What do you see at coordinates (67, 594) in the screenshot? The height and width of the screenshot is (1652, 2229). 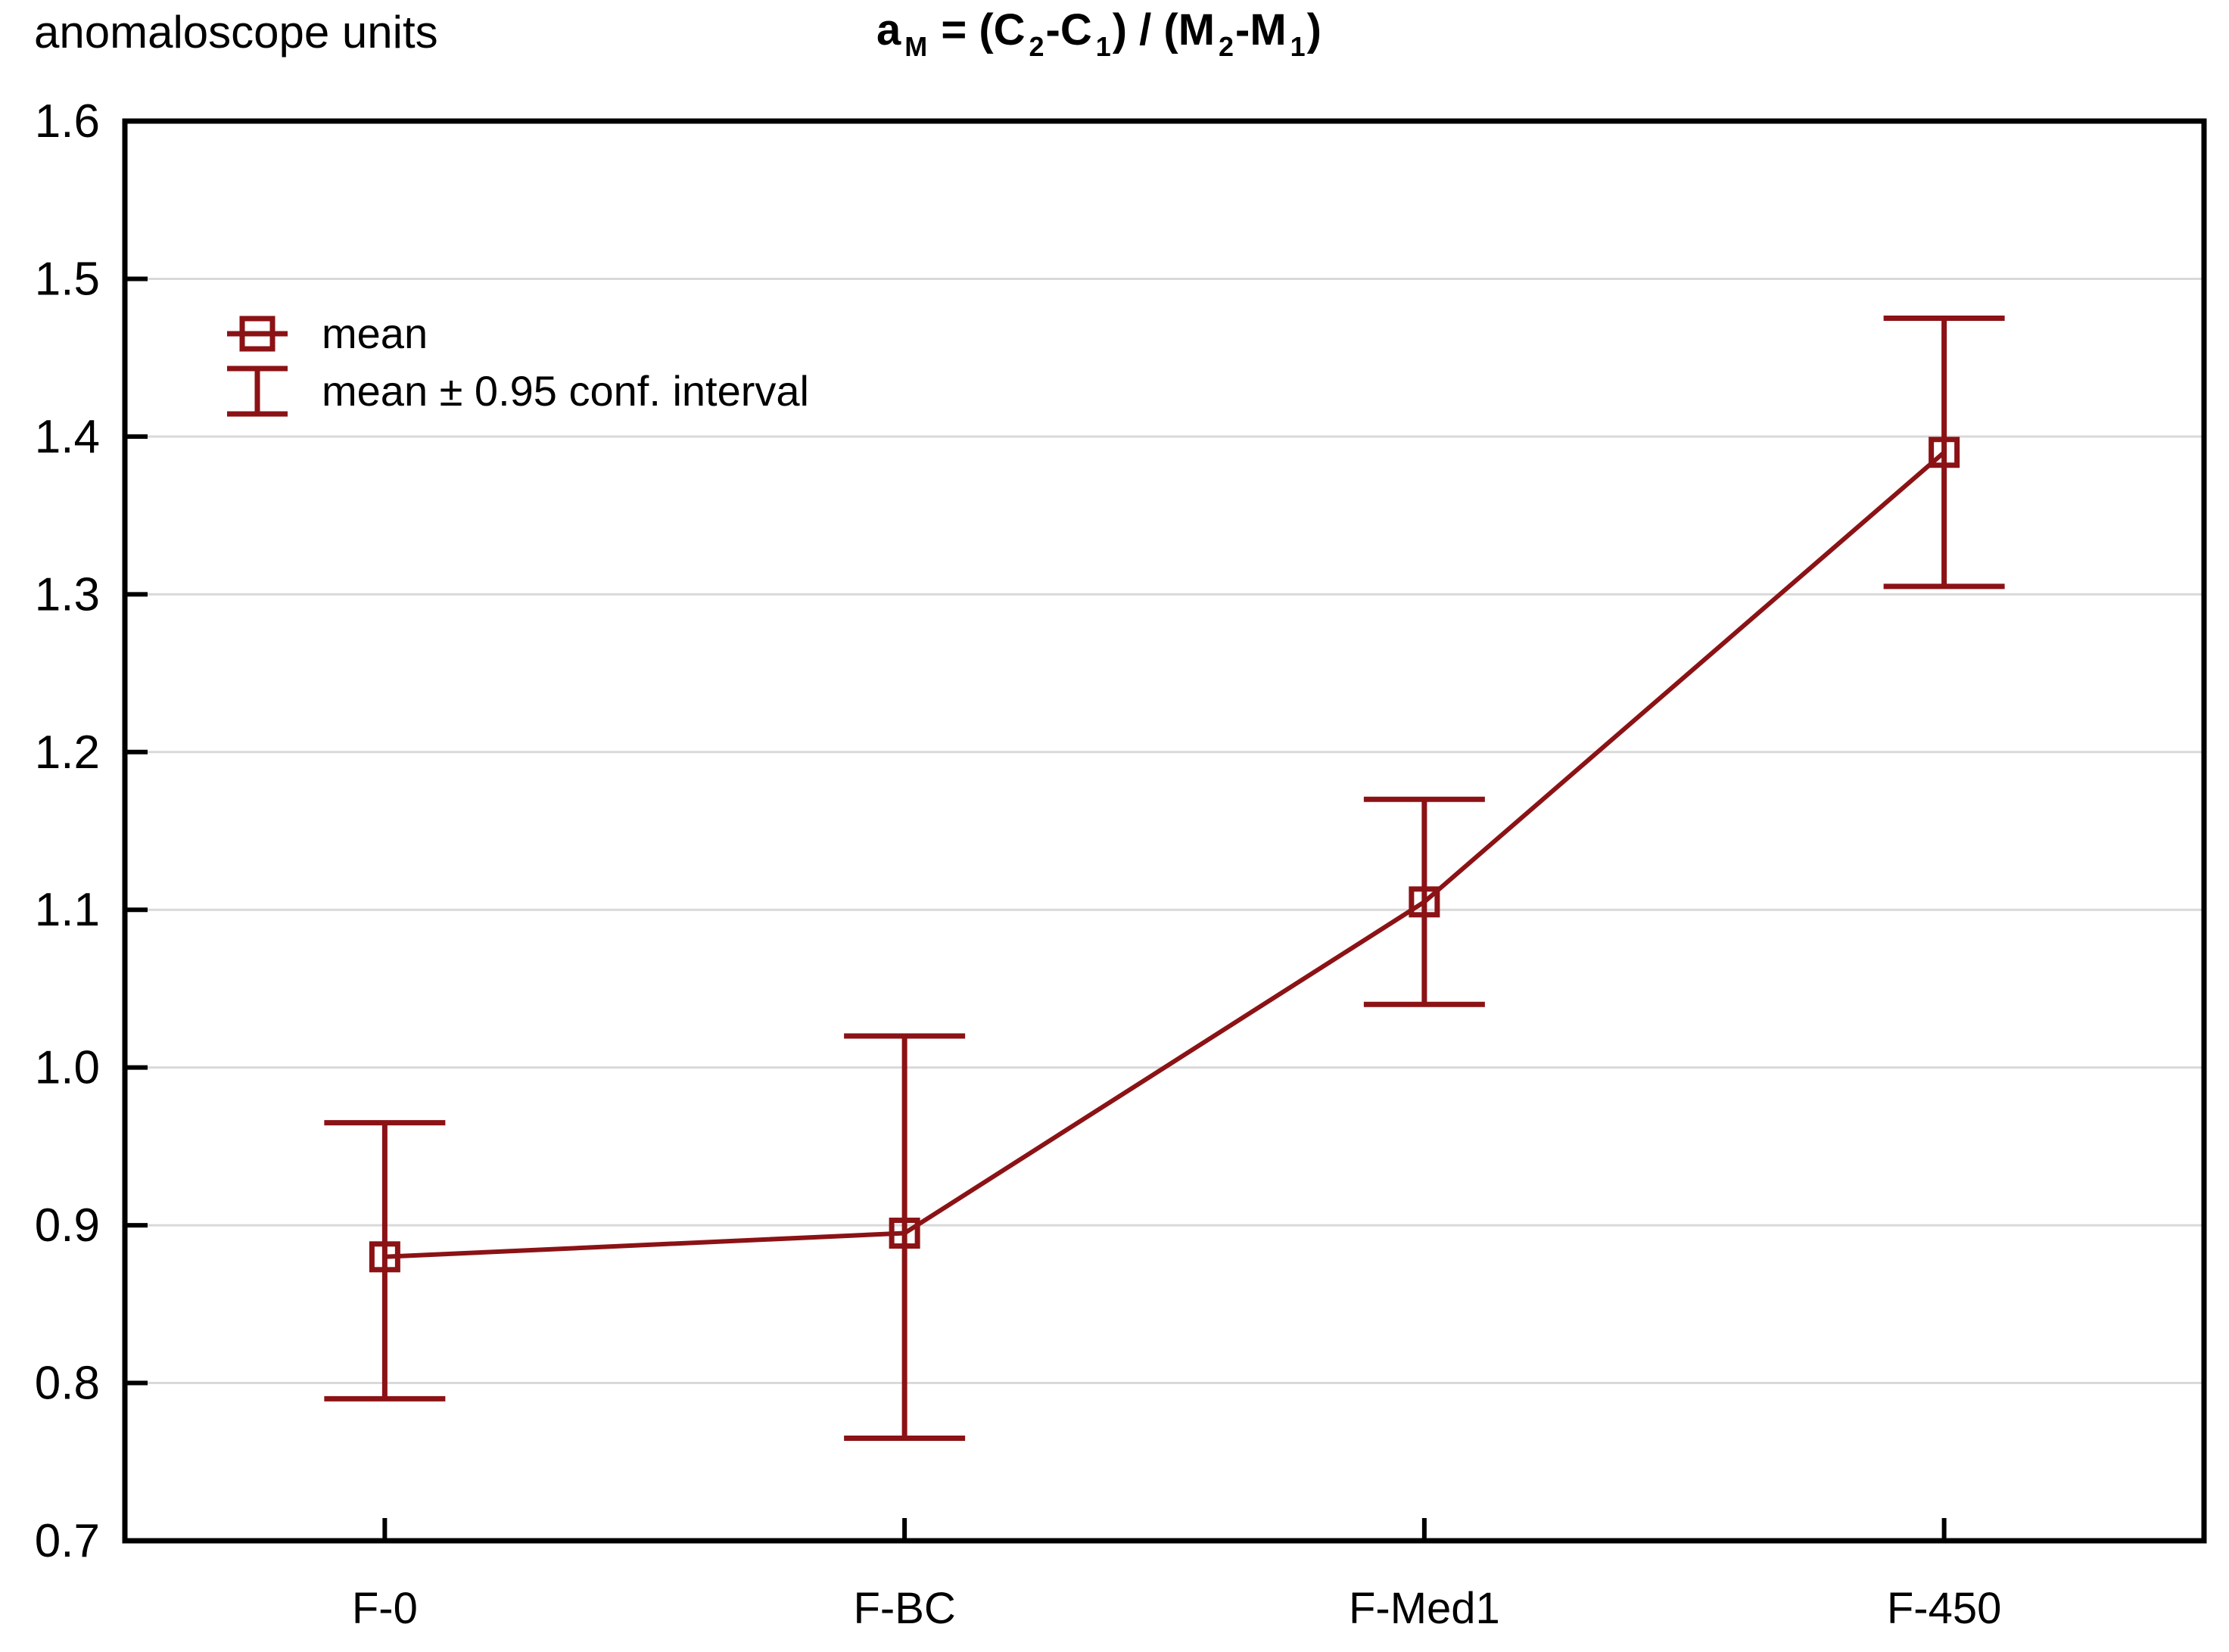 I see `y-tick-label: 1.3` at bounding box center [67, 594].